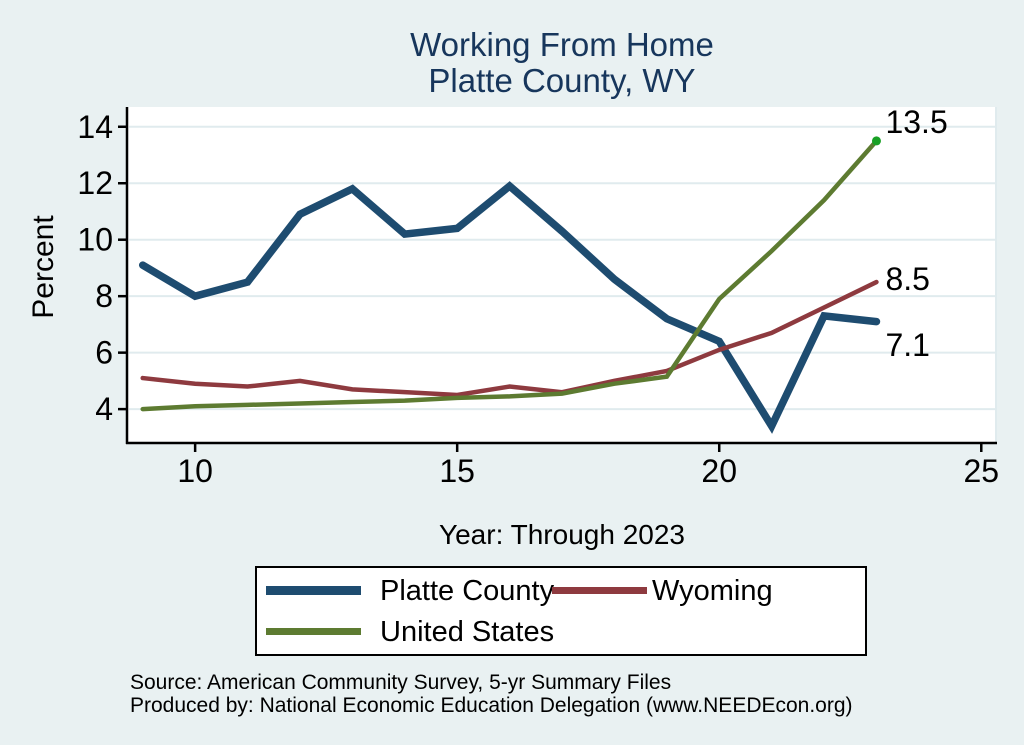  Describe the element at coordinates (104, 409) in the screenshot. I see `y-tick-label-4: 4` at that location.